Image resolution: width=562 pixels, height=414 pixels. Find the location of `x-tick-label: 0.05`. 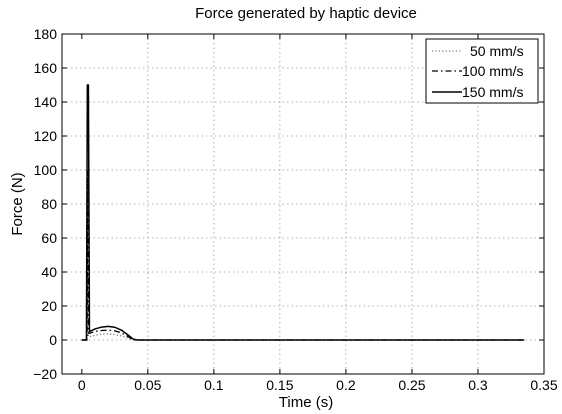

x-tick-label: 0.05 is located at coordinates (147, 385).